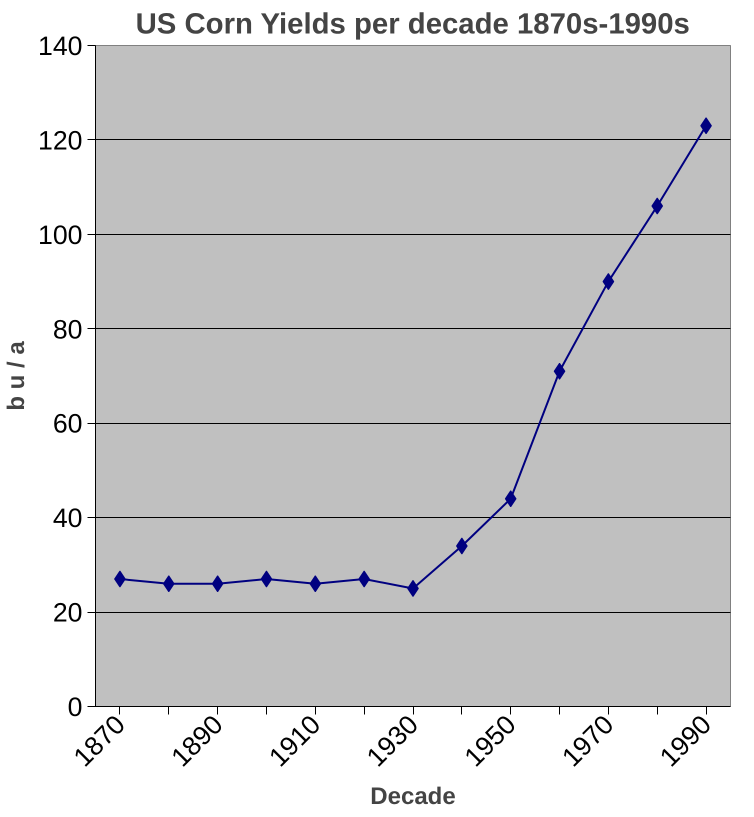 This screenshot has width=754, height=817. Describe the element at coordinates (60, 46) in the screenshot. I see `y-tick-label: 140` at that location.